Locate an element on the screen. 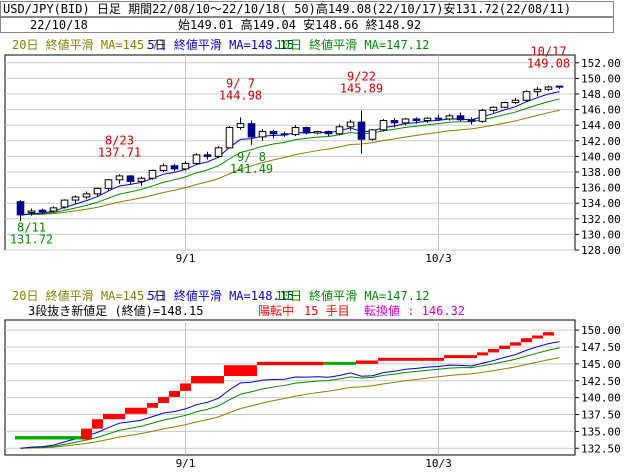 Image resolution: width=624 pixels, height=475 pixels. y-tick-label: 146.00 is located at coordinates (601, 110).